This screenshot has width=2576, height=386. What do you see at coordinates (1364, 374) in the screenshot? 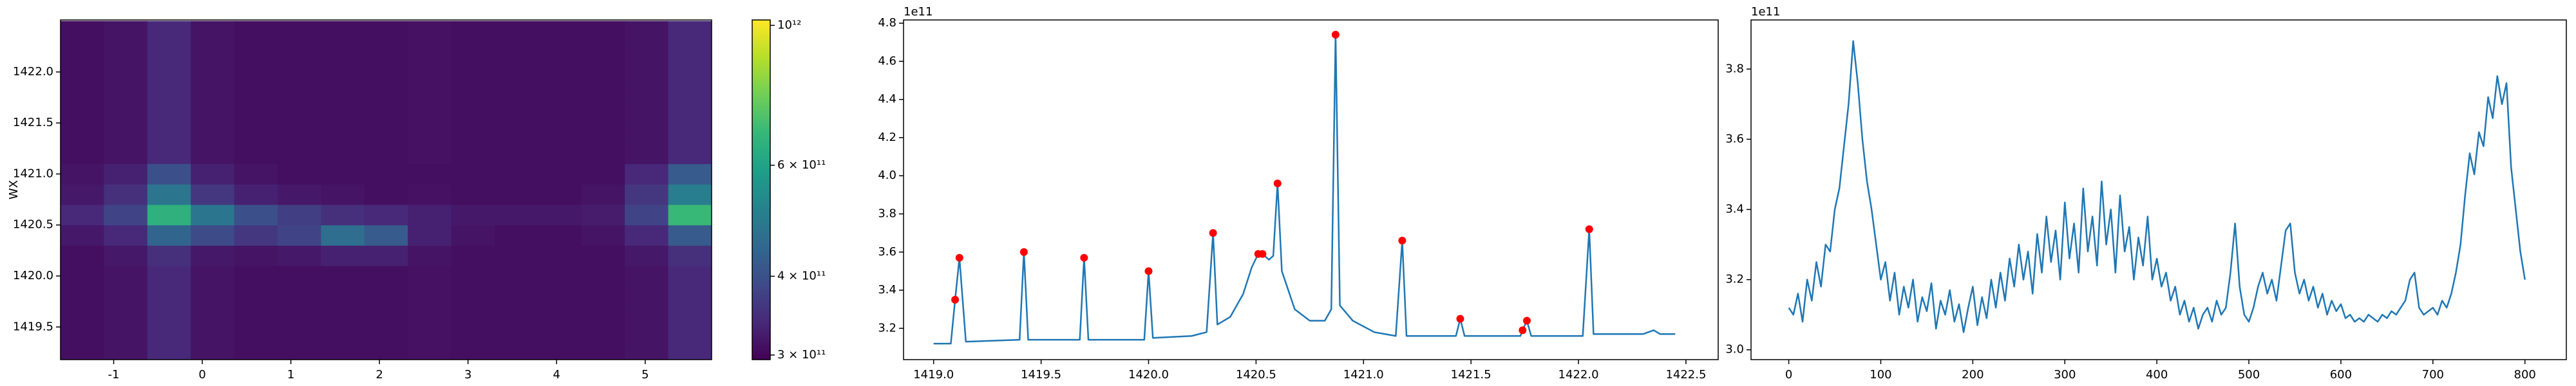
I see `x-tick-label: 1421.0` at bounding box center [1364, 374].